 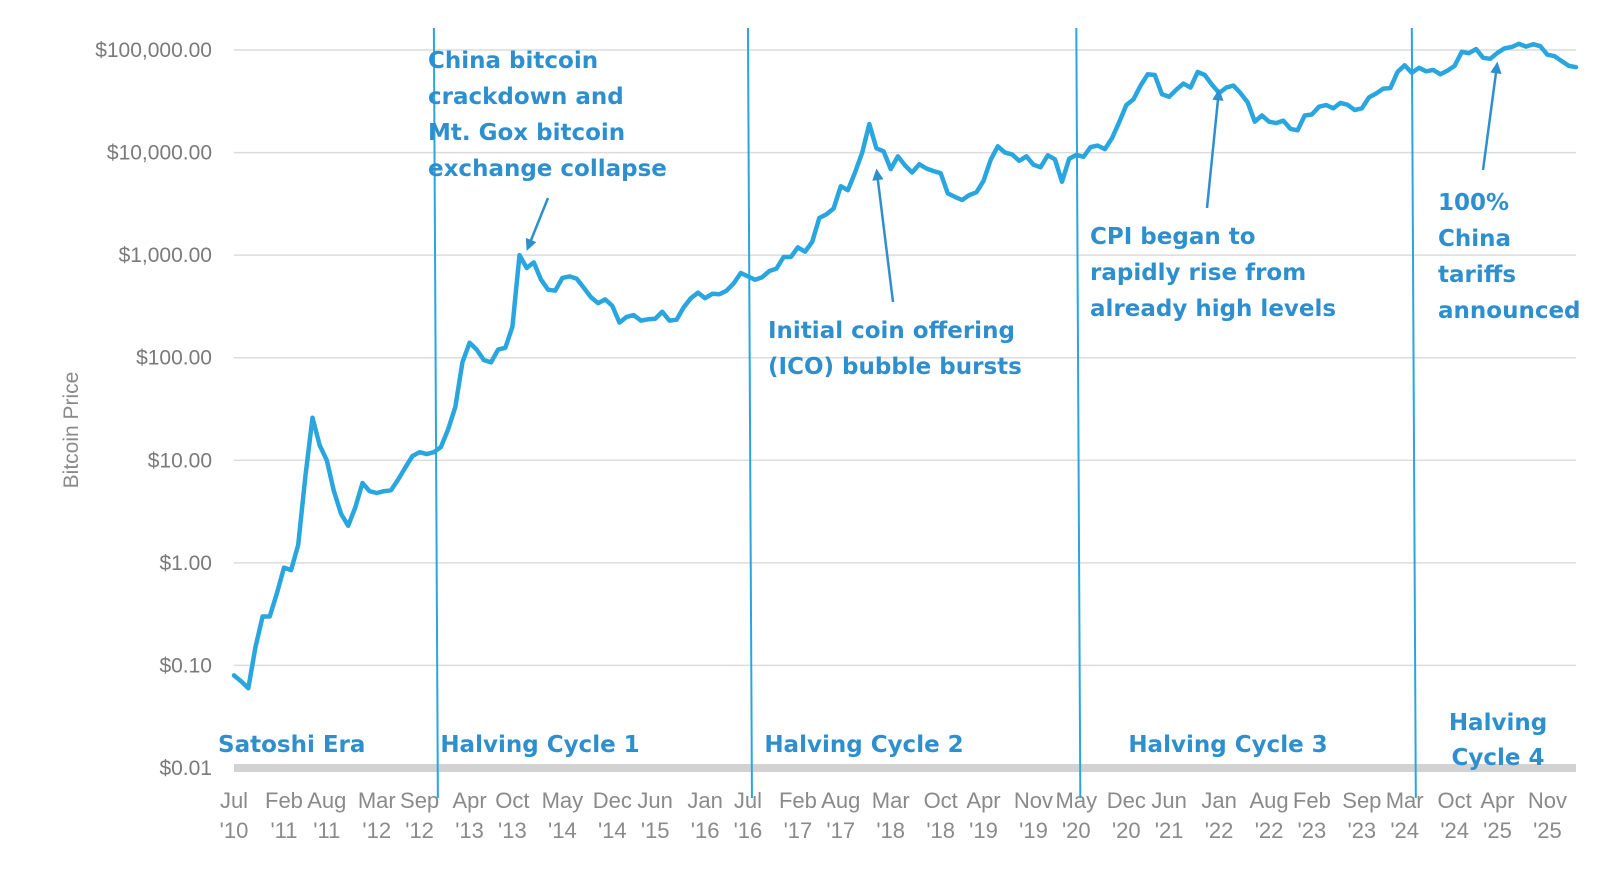 What do you see at coordinates (419, 815) in the screenshot?
I see `x-tick: Sep '12` at bounding box center [419, 815].